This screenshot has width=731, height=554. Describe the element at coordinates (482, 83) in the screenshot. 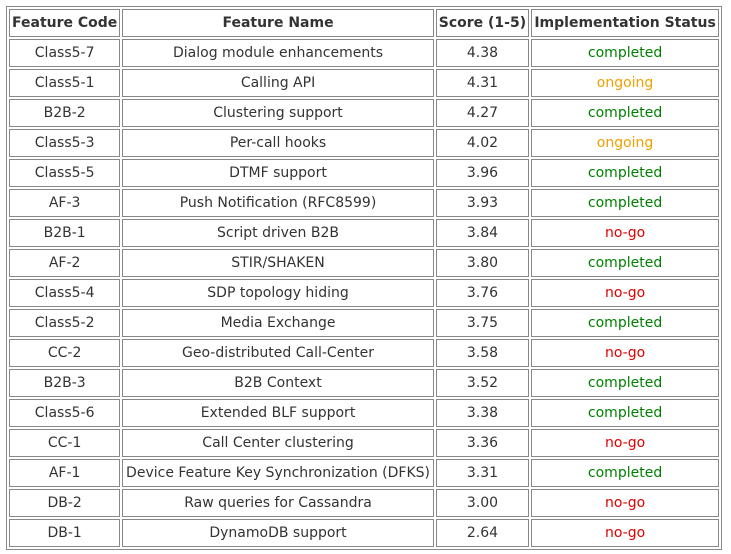

I see `score: 4.31` at that location.